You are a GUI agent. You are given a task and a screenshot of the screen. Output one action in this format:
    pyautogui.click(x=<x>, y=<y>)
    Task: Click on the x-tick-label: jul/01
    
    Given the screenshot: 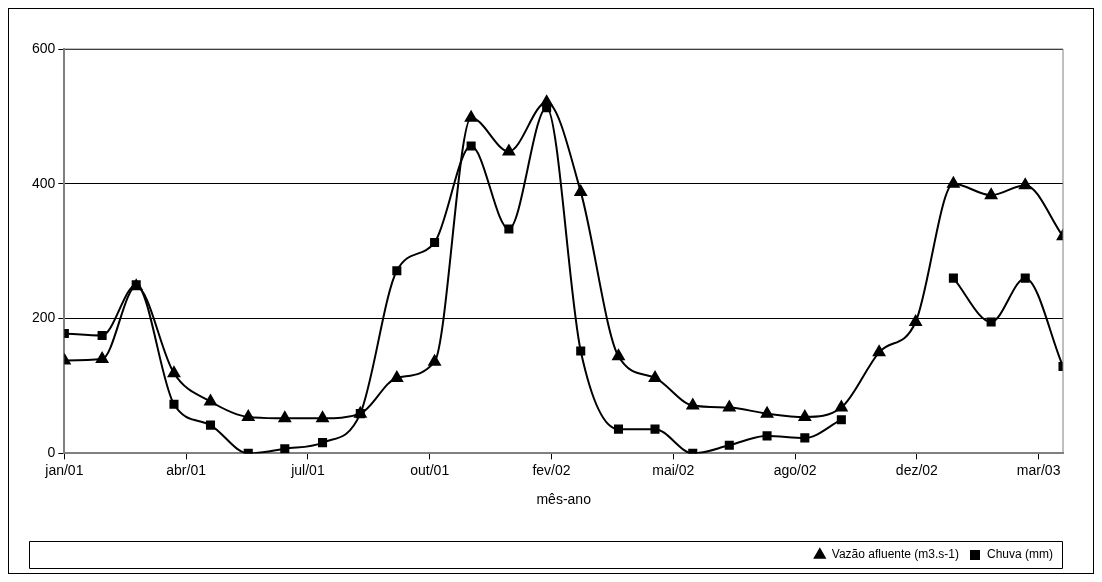 What is the action you would take?
    pyautogui.click(x=307, y=469)
    